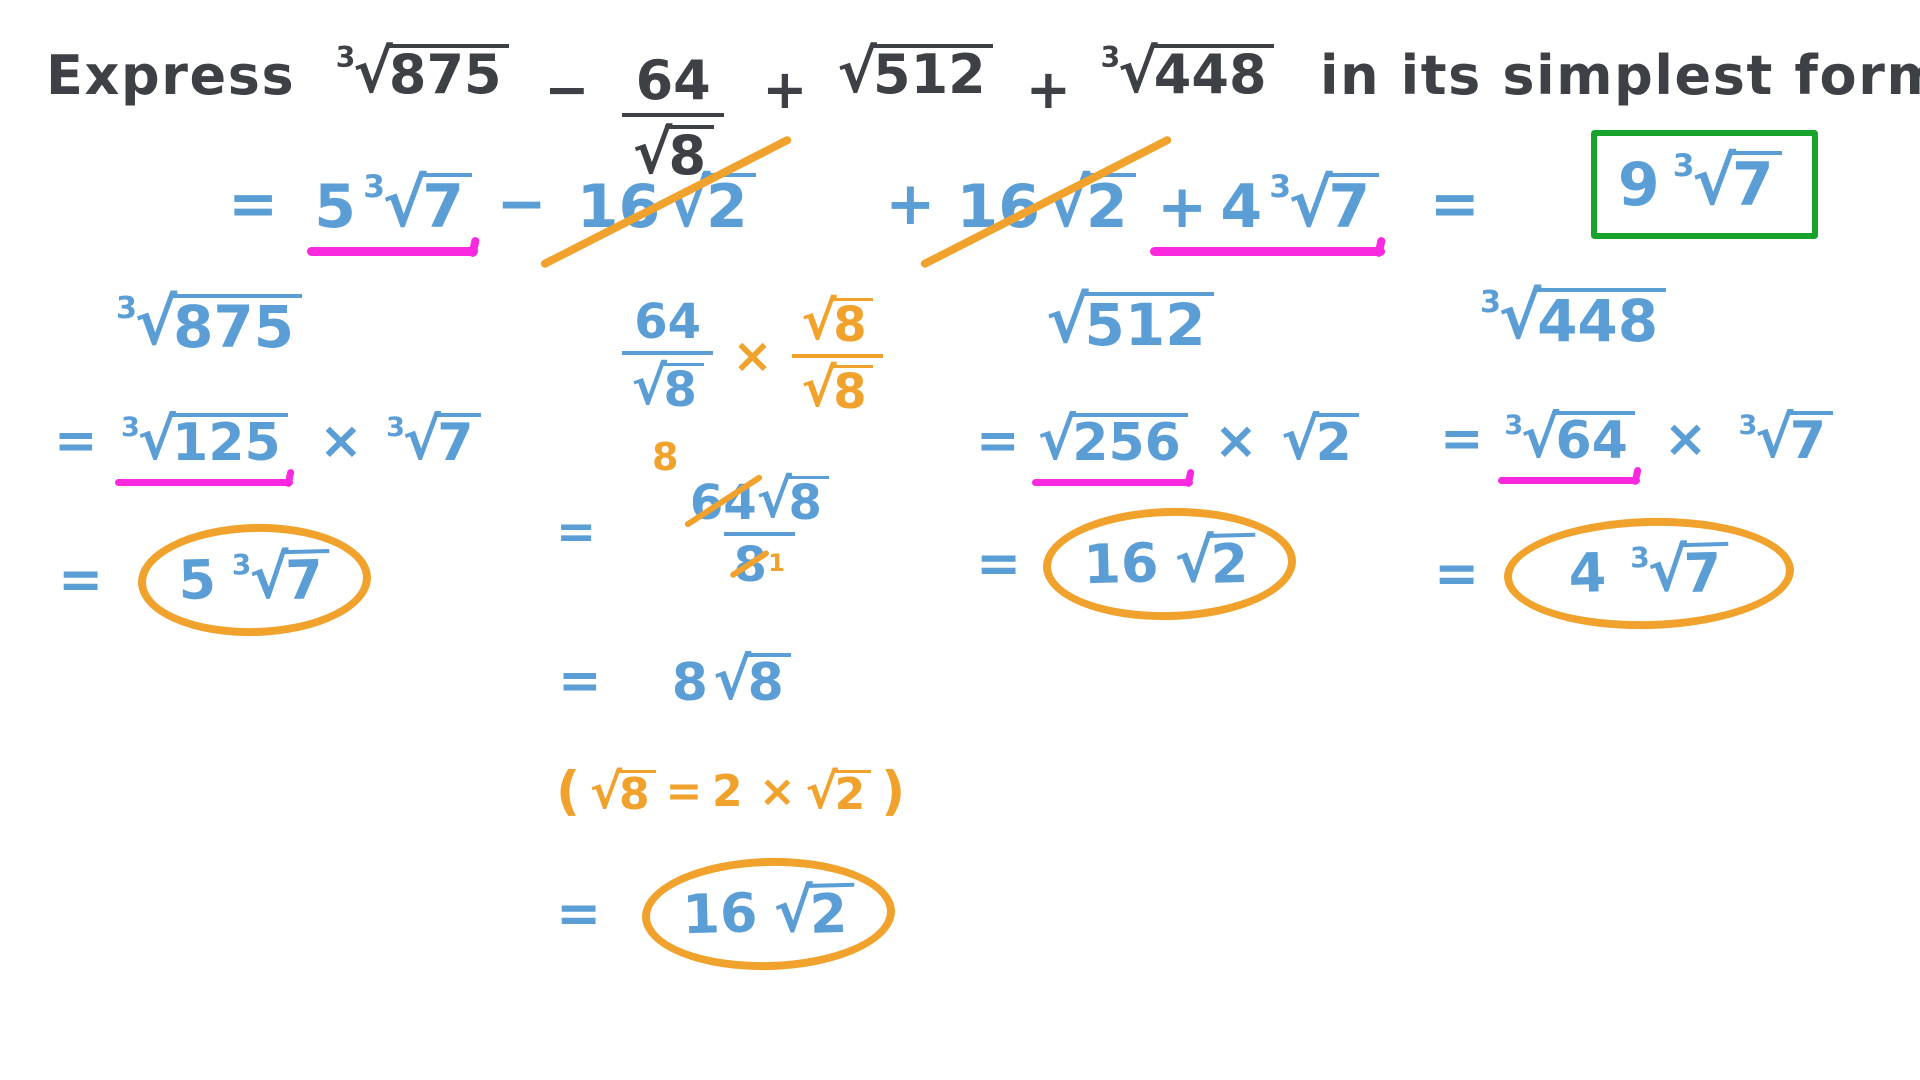 Image resolution: width=1920 pixels, height=1080 pixels. What do you see at coordinates (1648, 573) in the screenshot?
I see `result-circle-4-cbrt7: 4 3 √ 7` at bounding box center [1648, 573].